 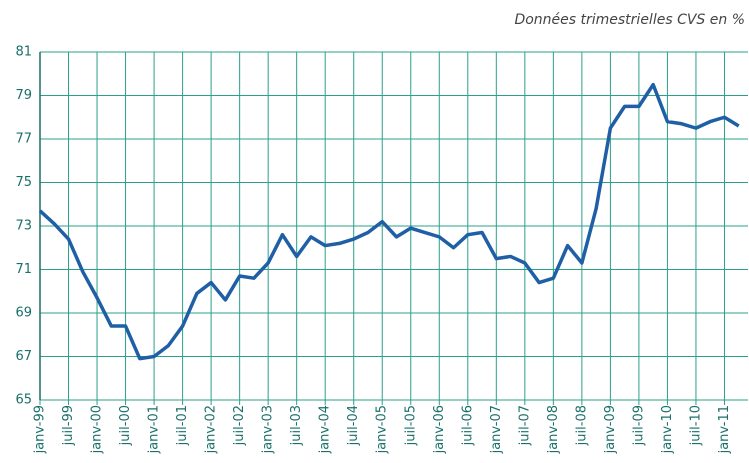 I want to click on x-tick-label: janv-04, so click(x=325, y=429).